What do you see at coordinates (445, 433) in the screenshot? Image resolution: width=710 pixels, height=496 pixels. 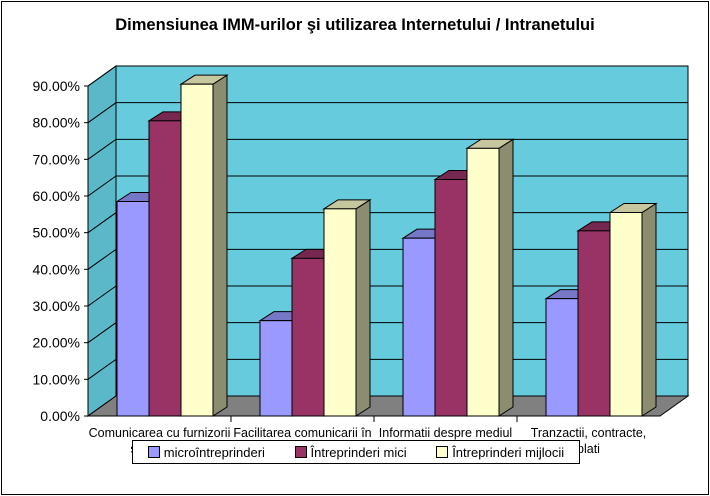 I see `x-tick-label: Informatii despre mediul` at bounding box center [445, 433].